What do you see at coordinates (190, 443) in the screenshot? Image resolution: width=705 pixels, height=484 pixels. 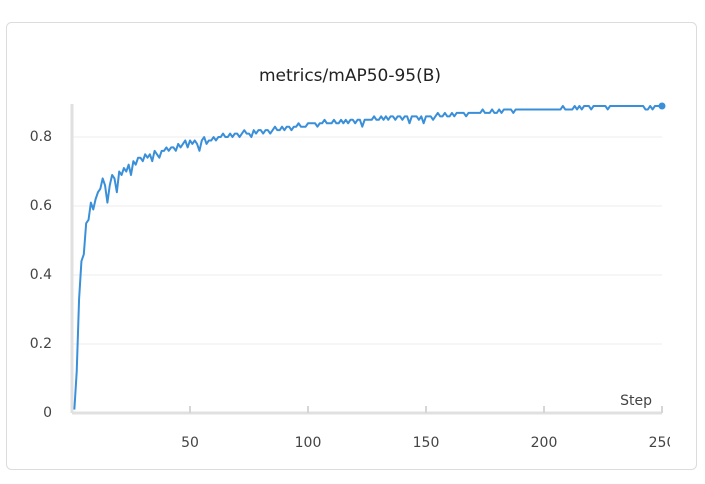 I see `x-tick-label: 50` at bounding box center [190, 443].